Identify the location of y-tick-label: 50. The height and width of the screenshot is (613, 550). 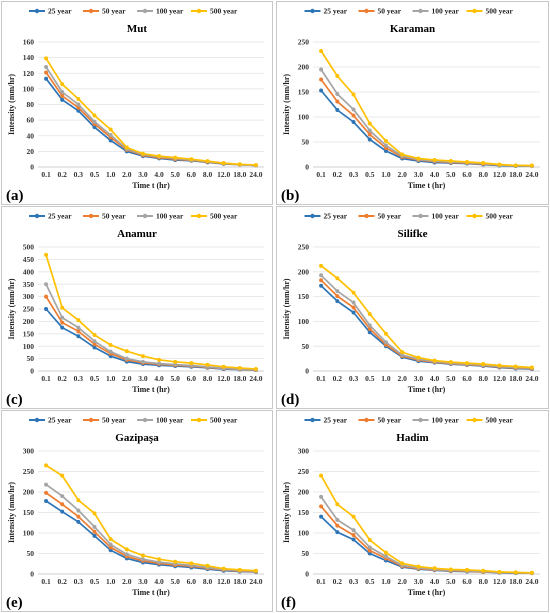
(306, 142).